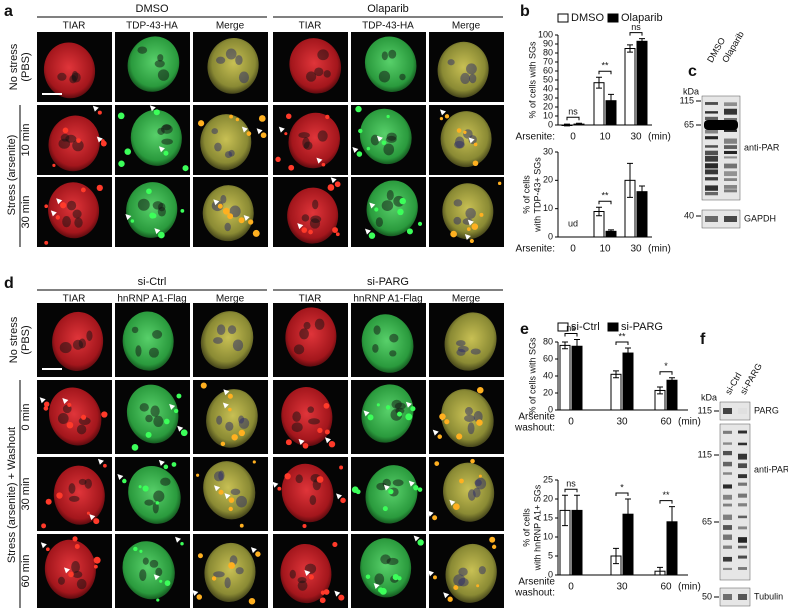  Describe the element at coordinates (692, 71) in the screenshot. I see `panel-label: c` at that location.